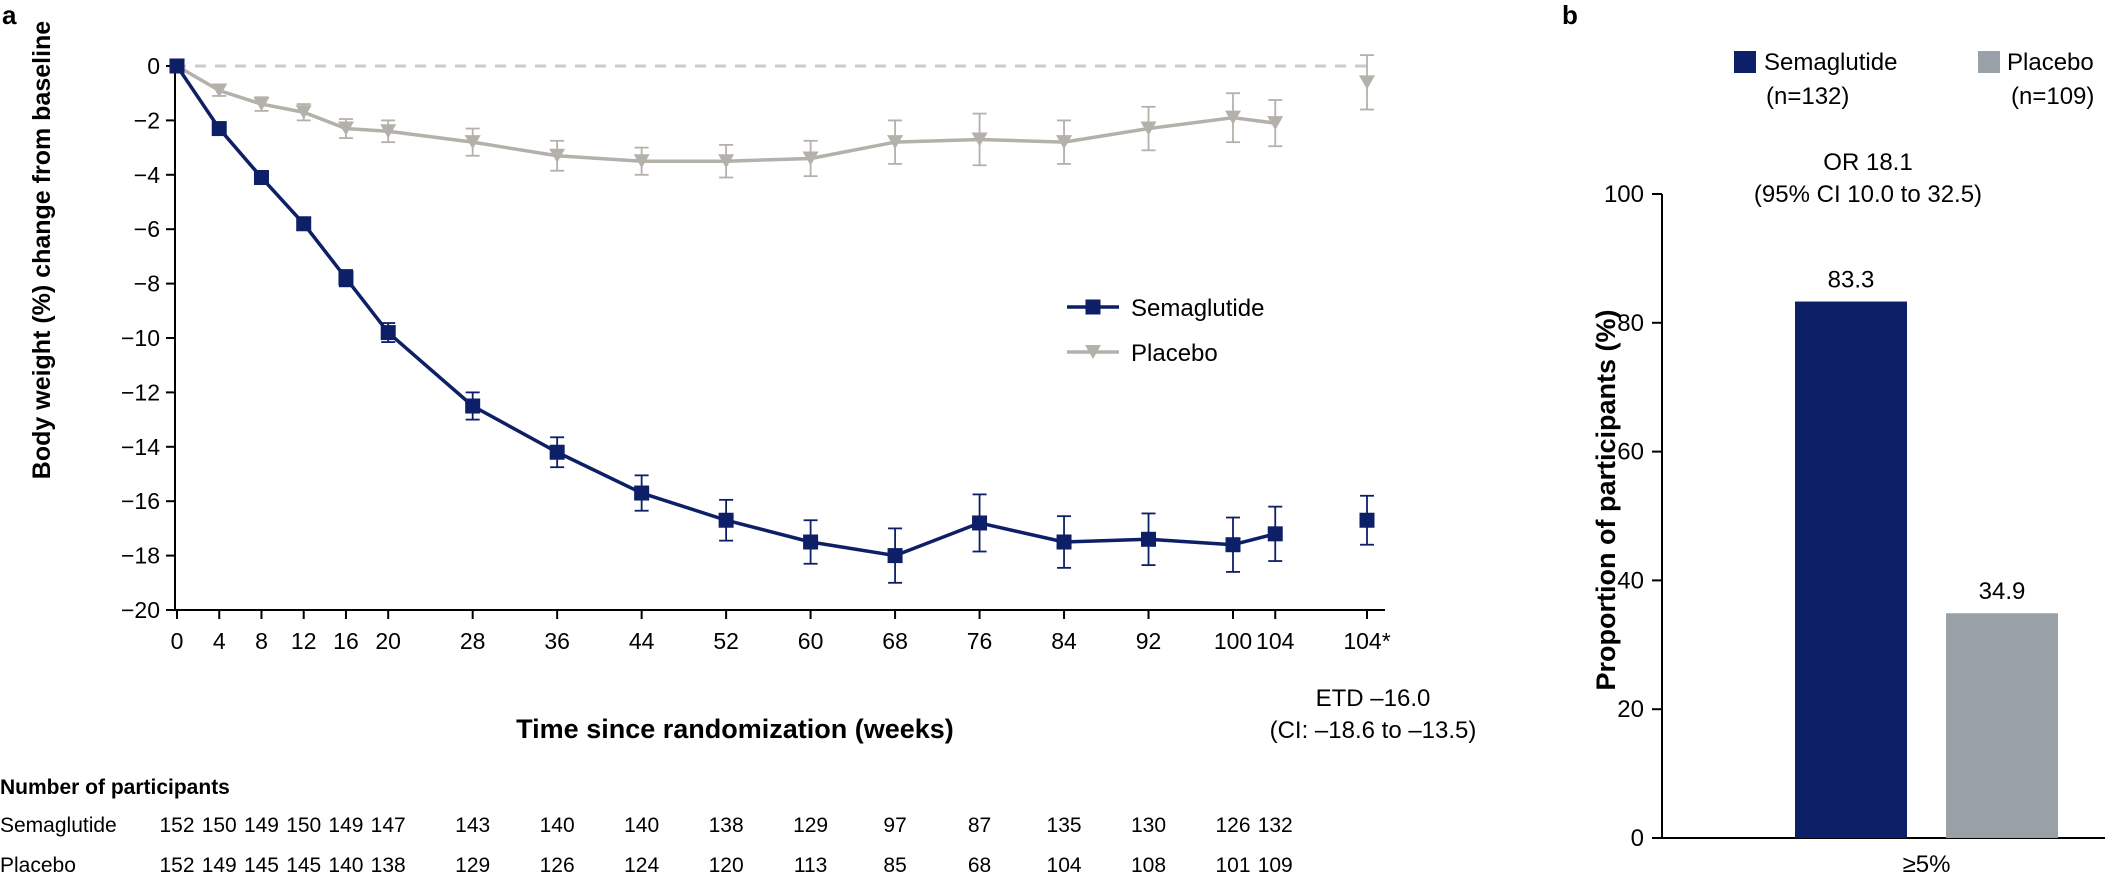  I want to click on x-tick-label-a: 104*, so click(1366, 641).